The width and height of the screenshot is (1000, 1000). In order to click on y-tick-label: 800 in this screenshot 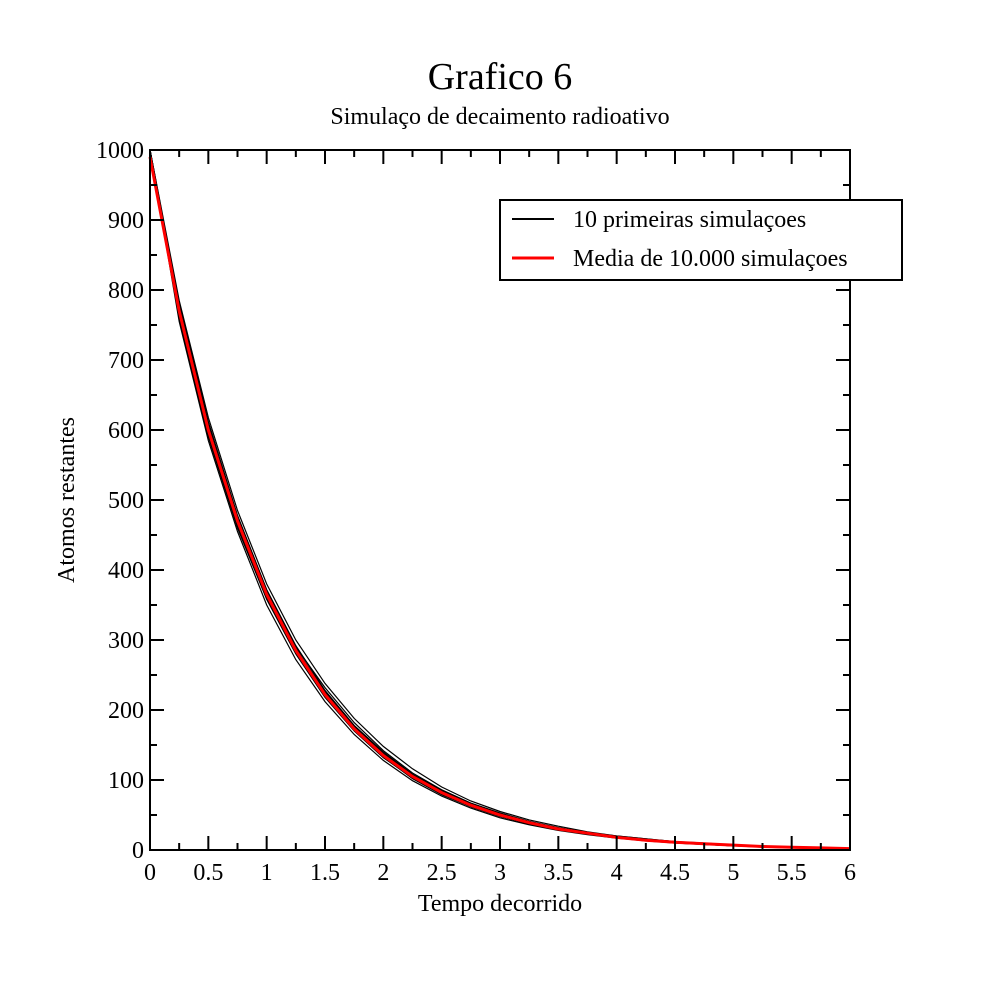, I will do `click(126, 291)`.